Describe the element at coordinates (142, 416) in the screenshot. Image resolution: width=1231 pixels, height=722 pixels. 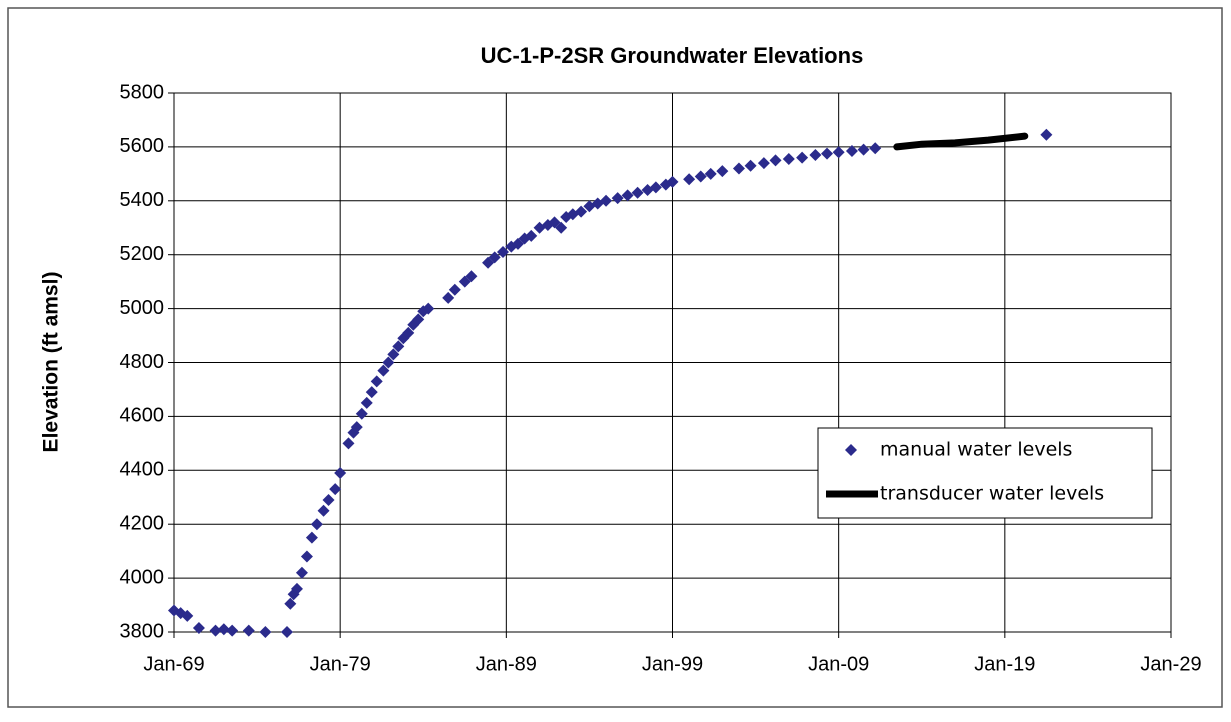
I see `y-tick-label: 4600` at that location.